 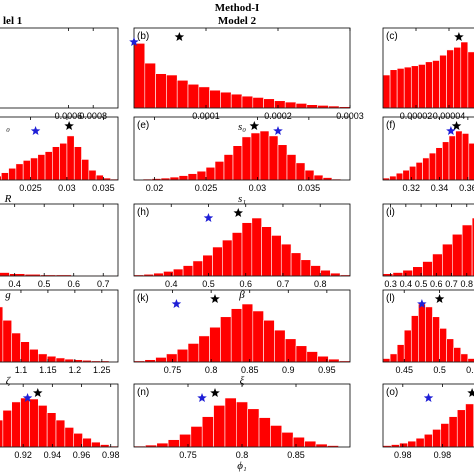 What do you see at coordinates (288, 370) in the screenshot?
I see `x-tick-label: 0.9` at bounding box center [288, 370].